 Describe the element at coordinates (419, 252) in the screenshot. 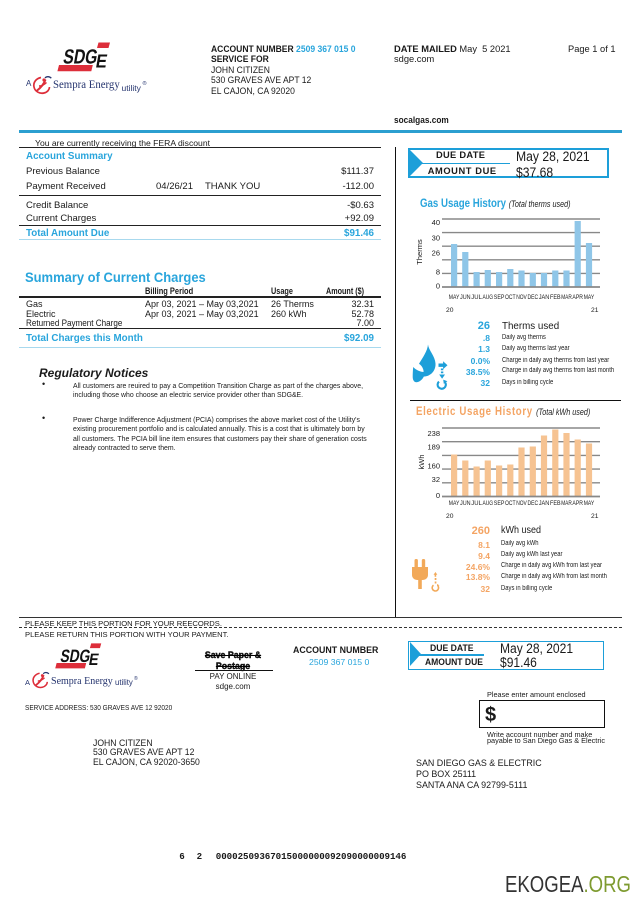

I see `svg-text: Therms` at that location.